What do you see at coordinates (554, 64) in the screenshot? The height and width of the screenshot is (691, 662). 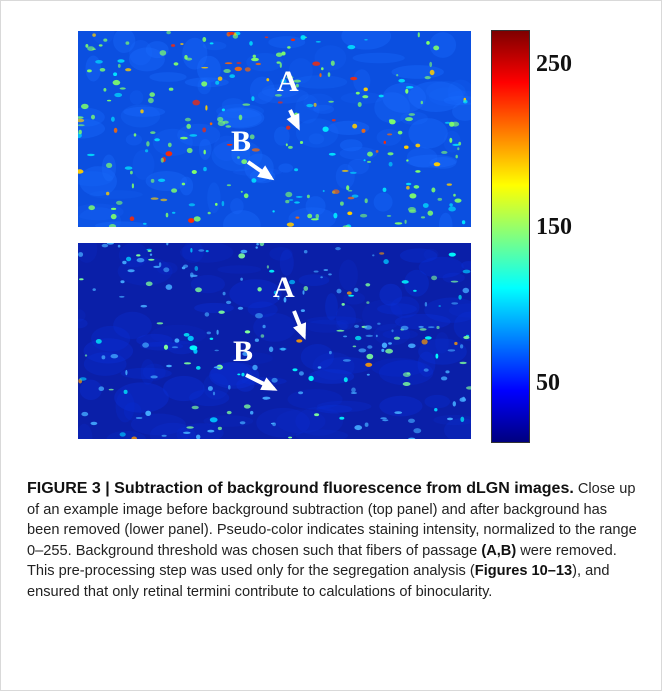 I see `colorbar-tick-250: 250` at bounding box center [554, 64].